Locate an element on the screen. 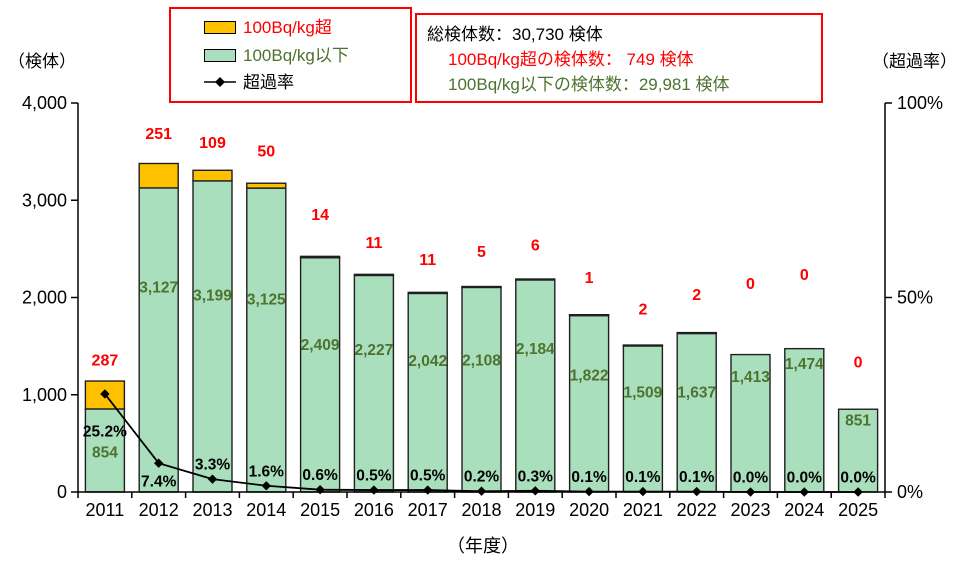 This screenshot has width=960, height=562. x-axis-category-label: 2020 is located at coordinates (589, 510).